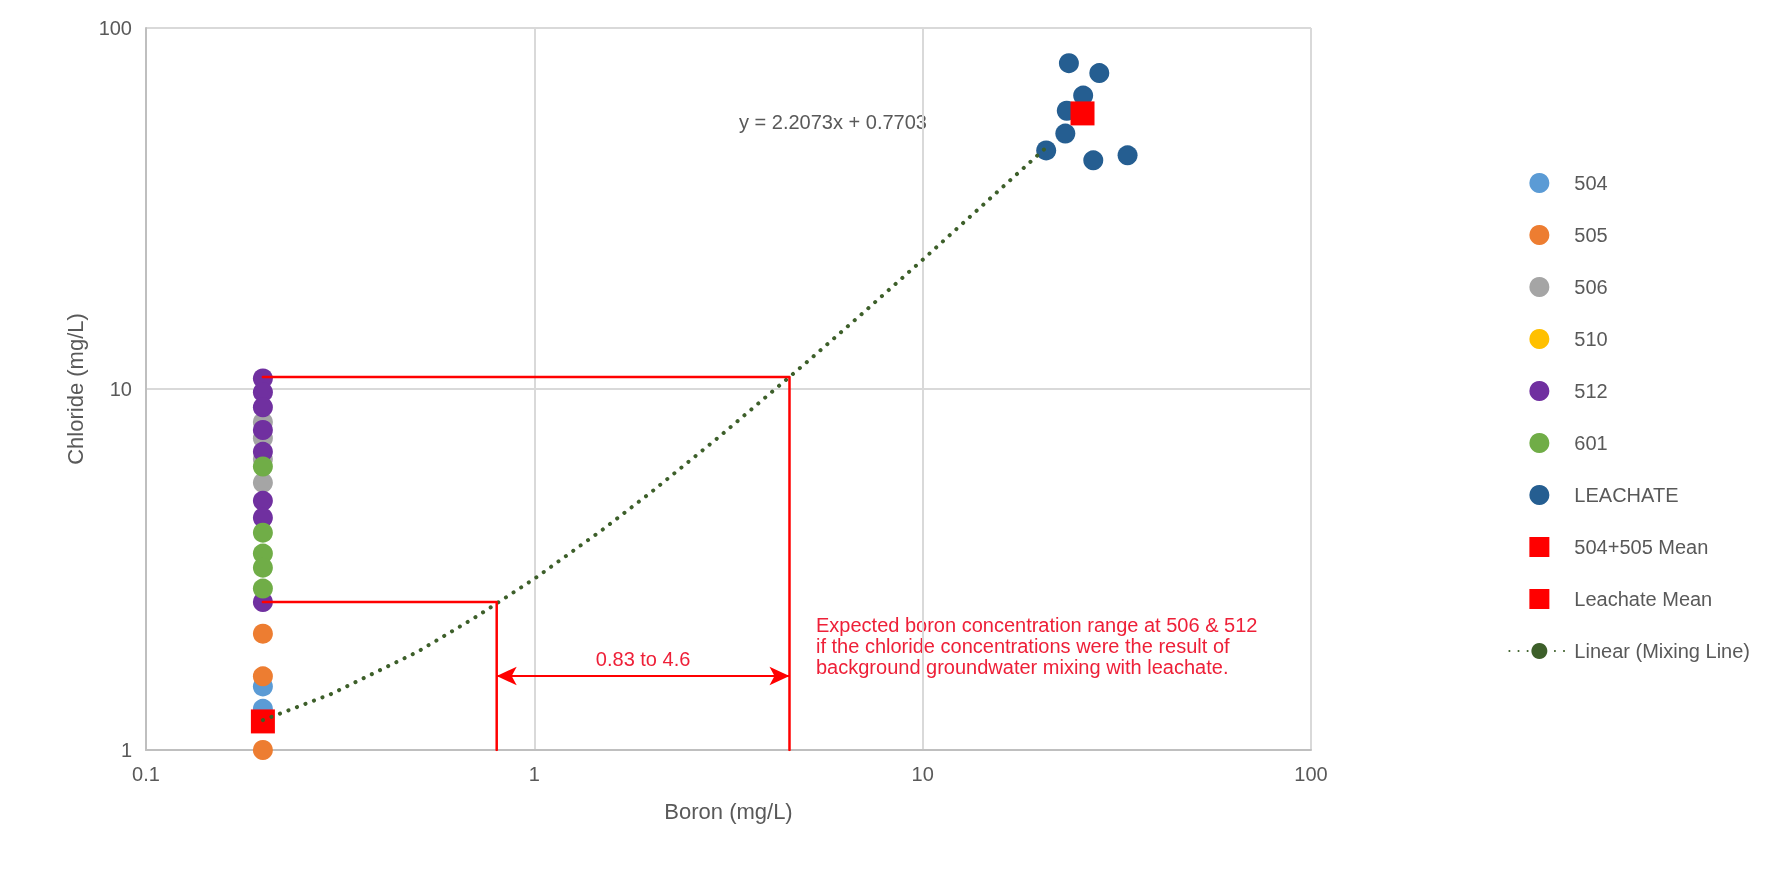 This screenshot has height=875, width=1783. Describe the element at coordinates (1643, 599) in the screenshot. I see `legend-label: Leachate Mean` at that location.